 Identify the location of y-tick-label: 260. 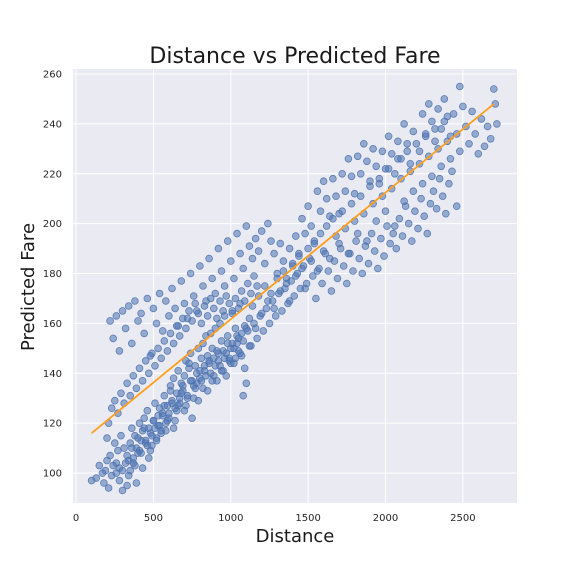
(52, 74).